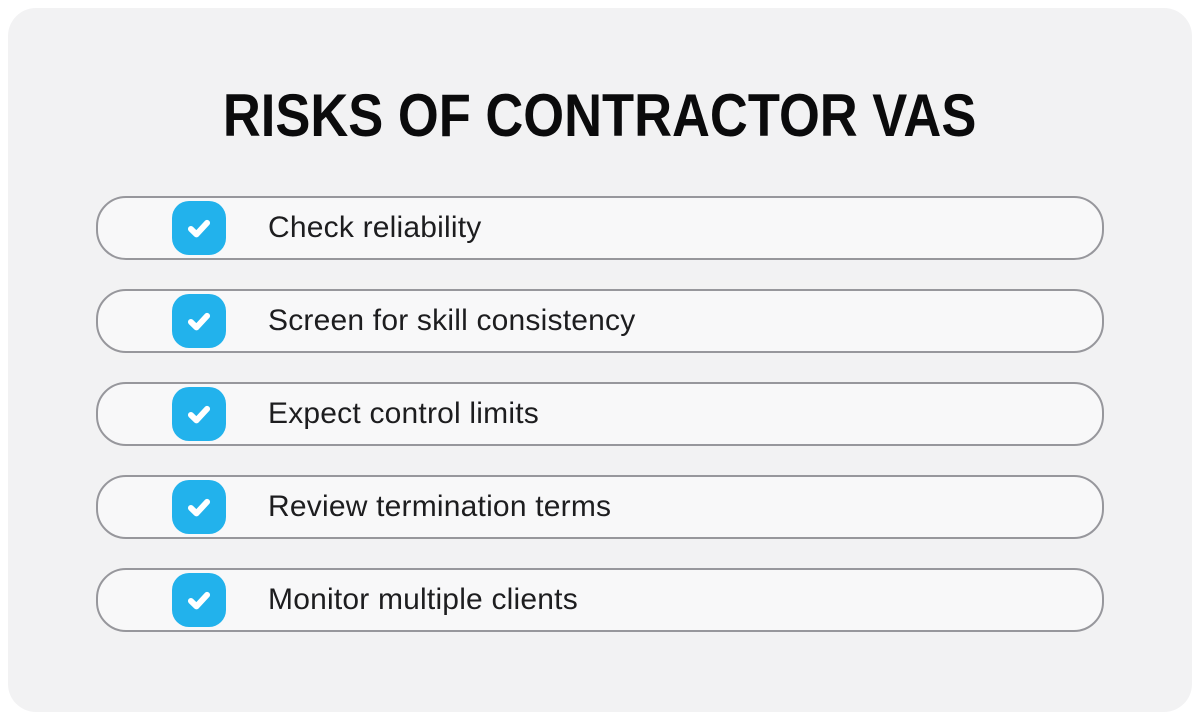 This screenshot has width=1200, height=720. What do you see at coordinates (600, 228) in the screenshot?
I see `checklist-row: Check reliability` at bounding box center [600, 228].